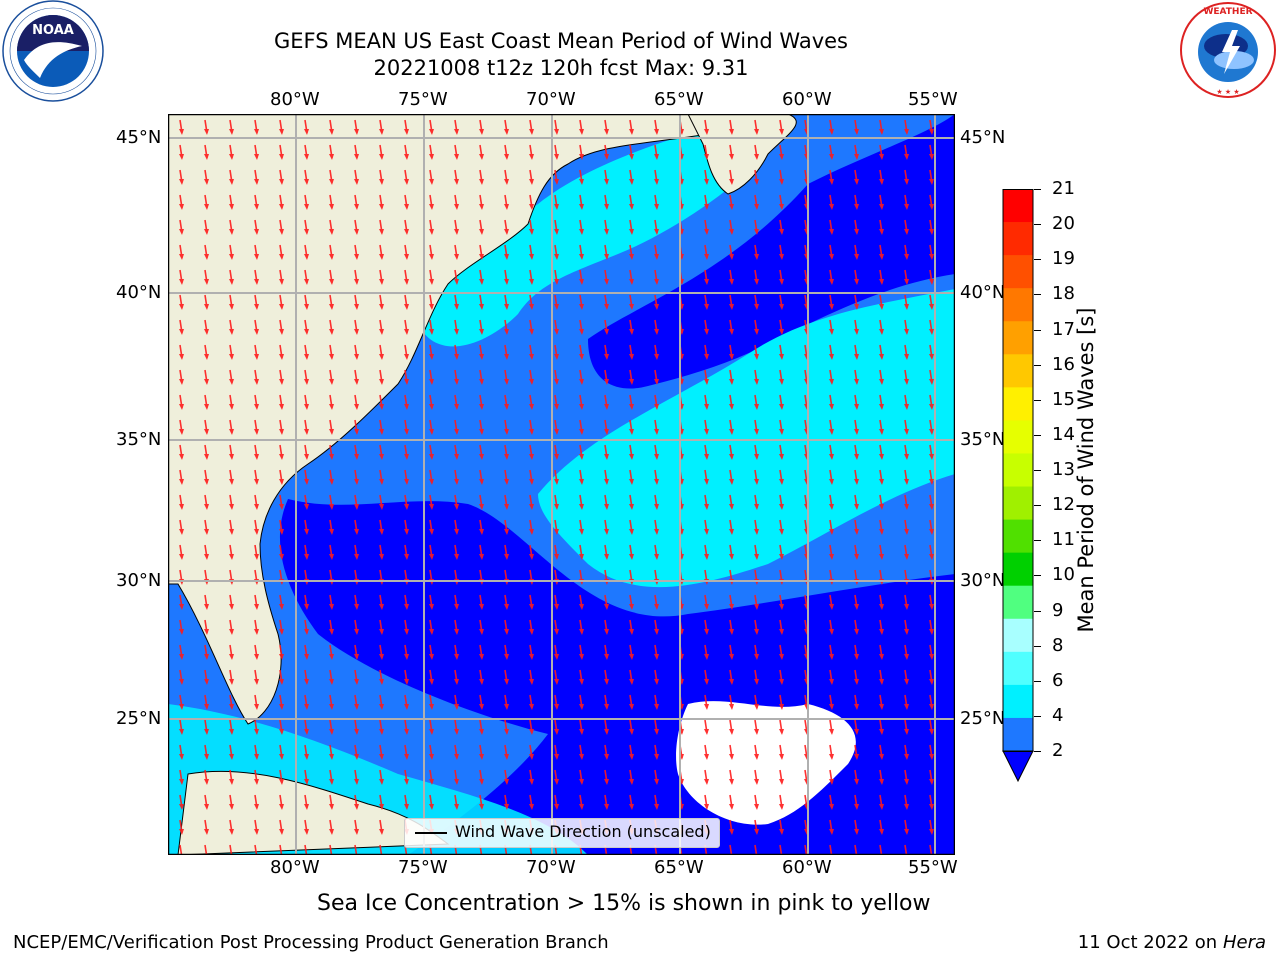 The width and height of the screenshot is (1280, 960). I want to click on colorbar-tick-label: 2, so click(1058, 750).